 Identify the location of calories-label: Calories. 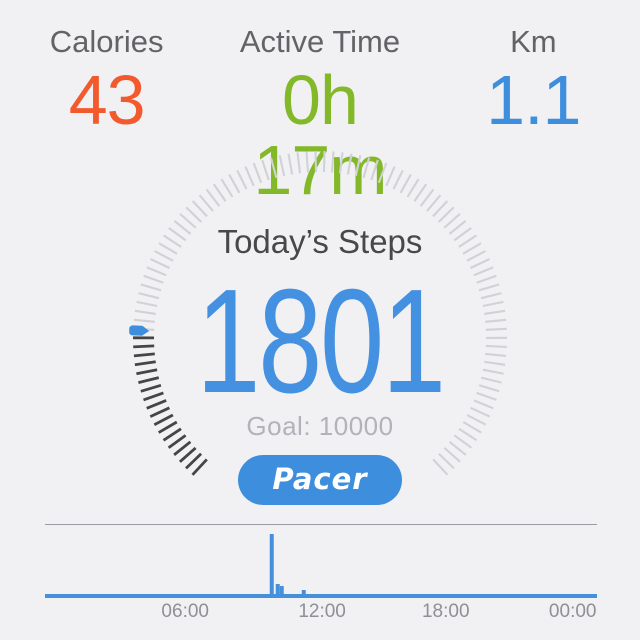
(106, 41).